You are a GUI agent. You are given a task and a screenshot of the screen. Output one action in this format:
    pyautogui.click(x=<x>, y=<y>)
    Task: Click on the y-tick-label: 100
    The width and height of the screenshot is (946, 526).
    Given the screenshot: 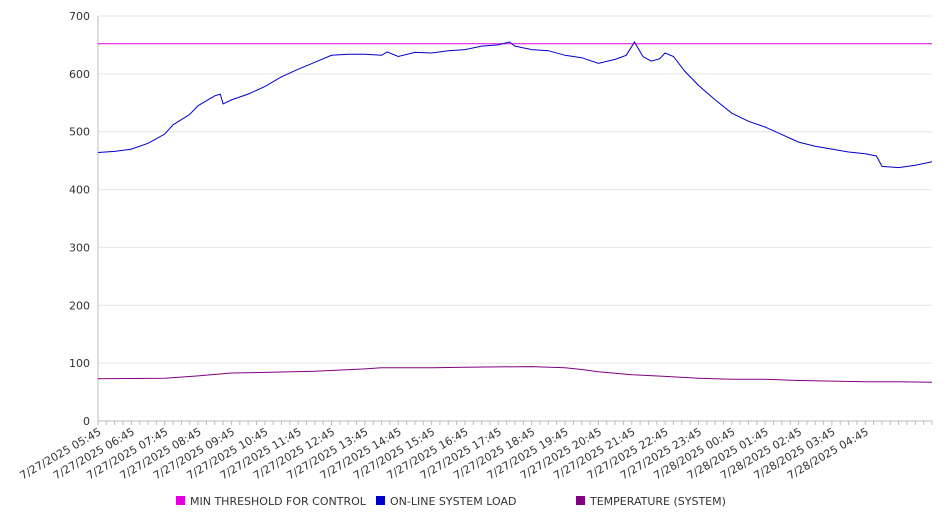 What is the action you would take?
    pyautogui.click(x=79, y=363)
    